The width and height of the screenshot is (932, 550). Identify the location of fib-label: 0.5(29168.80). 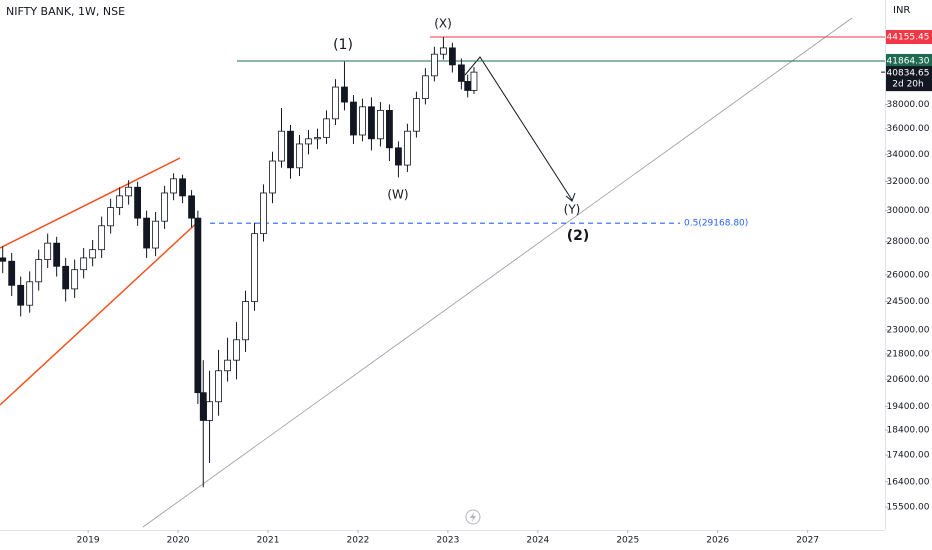
(716, 224).